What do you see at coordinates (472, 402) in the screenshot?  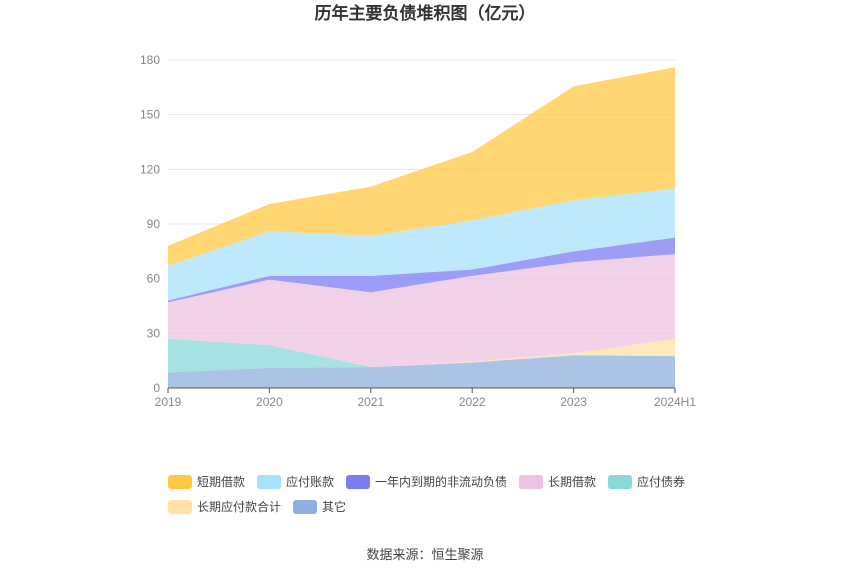 I see `x-tick-label: 2022` at bounding box center [472, 402].